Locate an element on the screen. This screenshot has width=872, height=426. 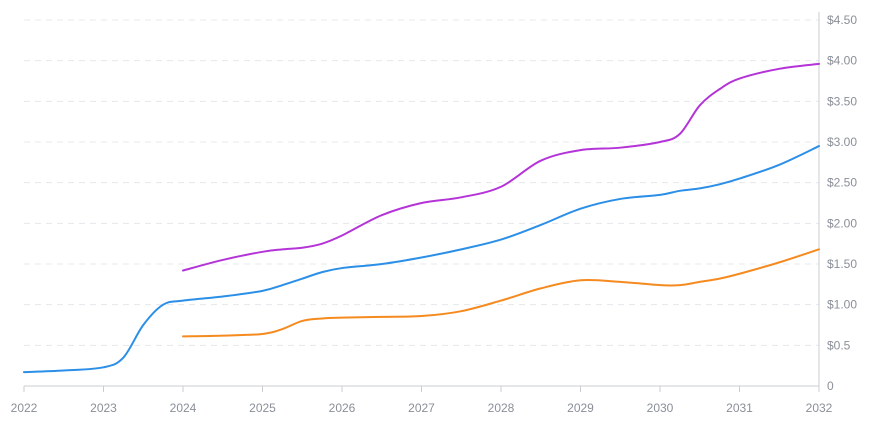
y-tick-label: $1.50 is located at coordinates (842, 264).